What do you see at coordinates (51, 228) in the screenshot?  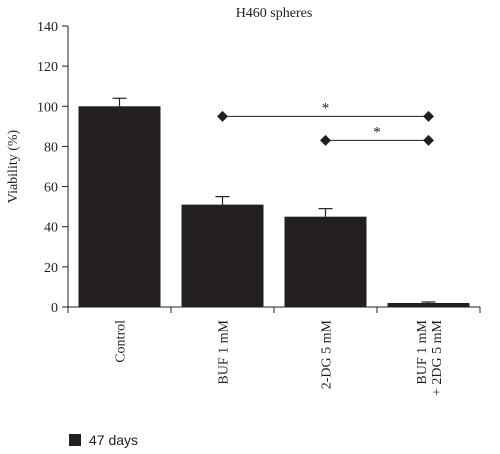 I see `y-tick-label: 40` at bounding box center [51, 228].